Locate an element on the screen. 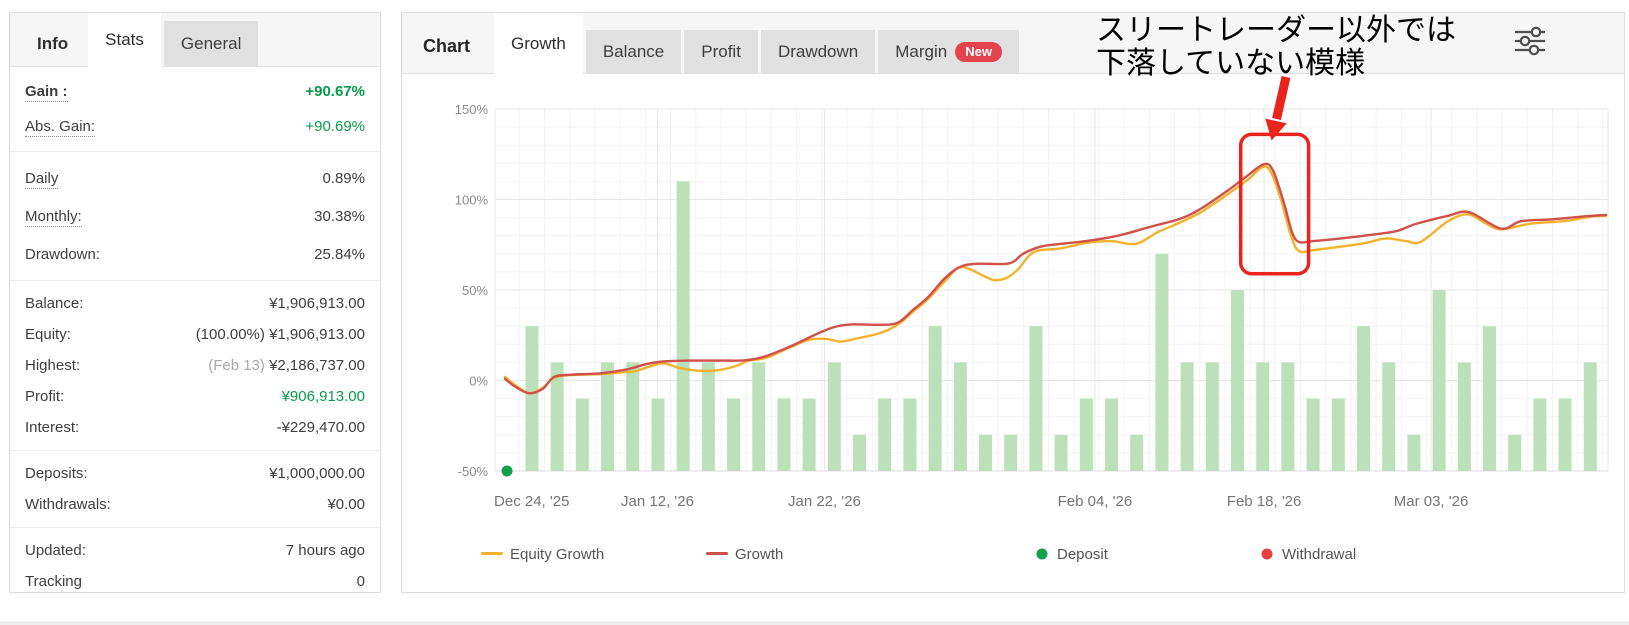 This screenshot has width=1629, height=625. stat-row: Highest: (Feb 13) ¥2,186,737.00 is located at coordinates (195, 365).